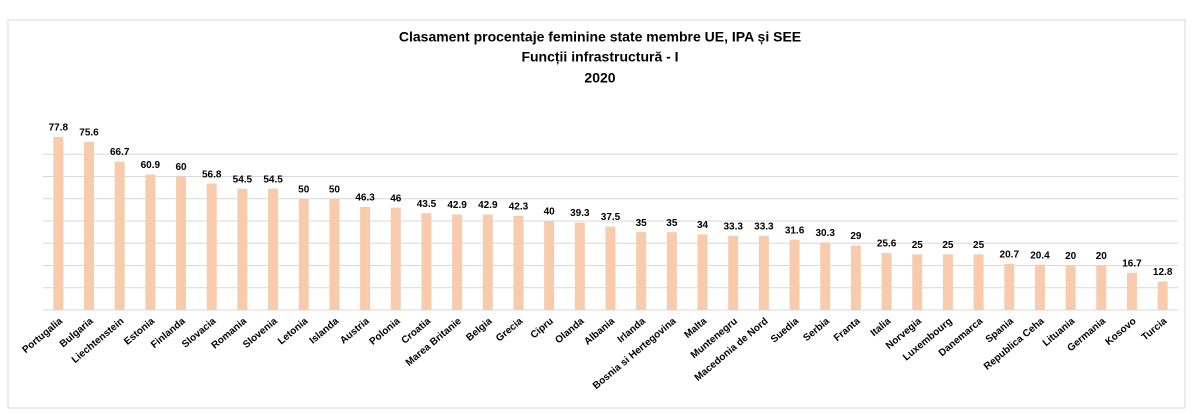 This screenshot has height=414, width=1193. I want to click on chart-year: 2020, so click(599, 78).